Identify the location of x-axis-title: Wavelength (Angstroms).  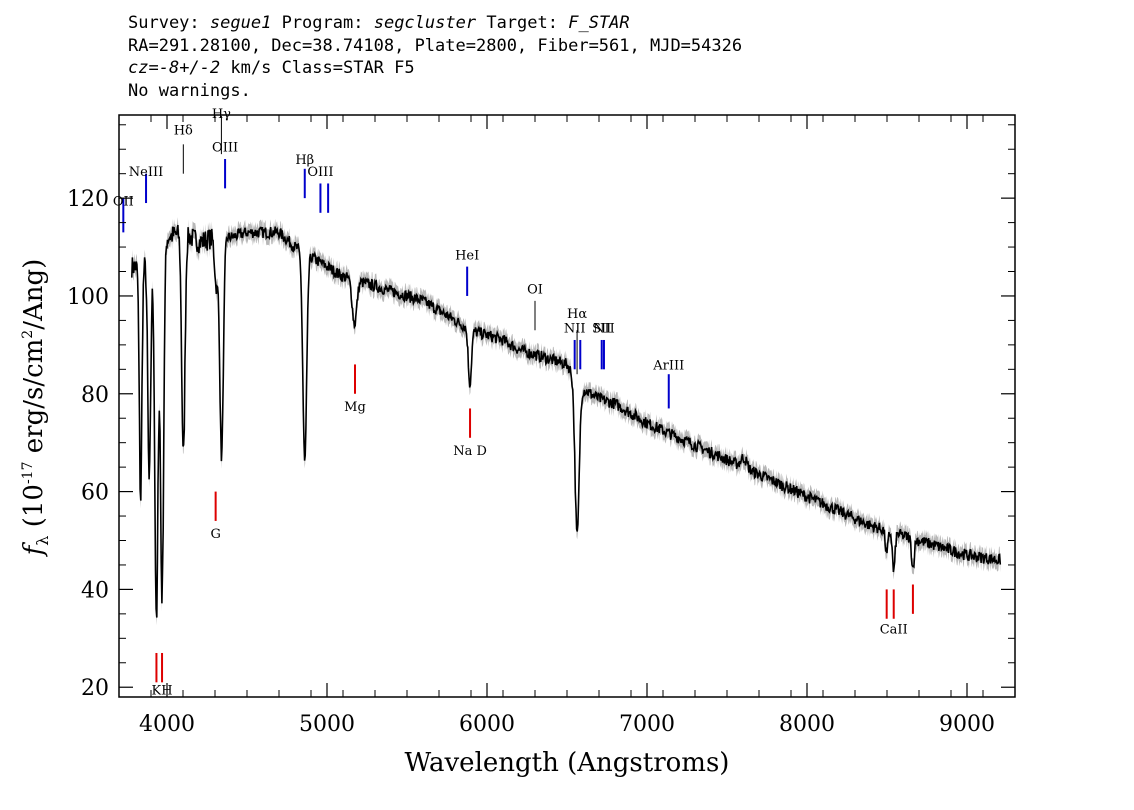
(567, 763).